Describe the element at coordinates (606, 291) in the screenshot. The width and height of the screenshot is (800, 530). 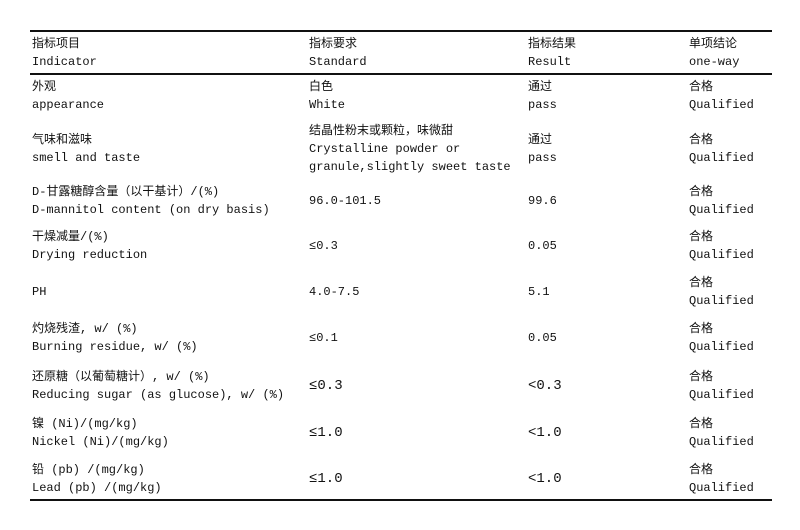
I see `result-cell: 5.1` at that location.